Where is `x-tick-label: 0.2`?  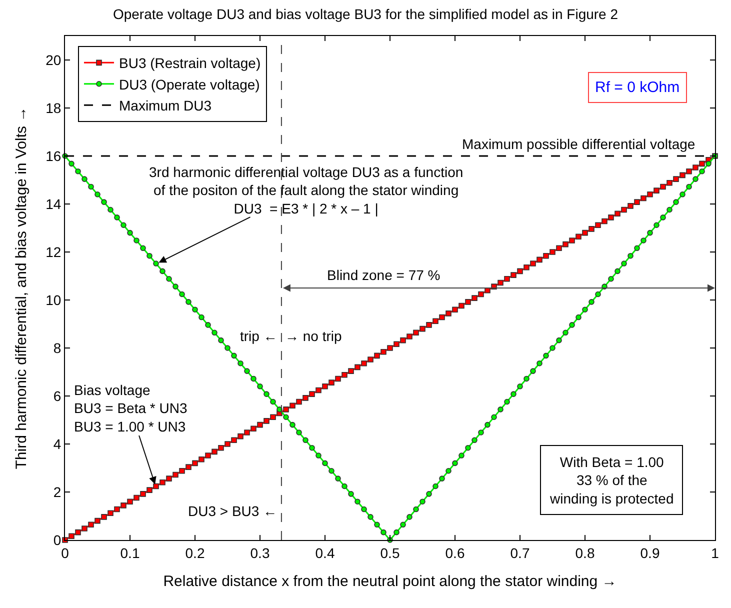
x-tick-label: 0.2 is located at coordinates (195, 552).